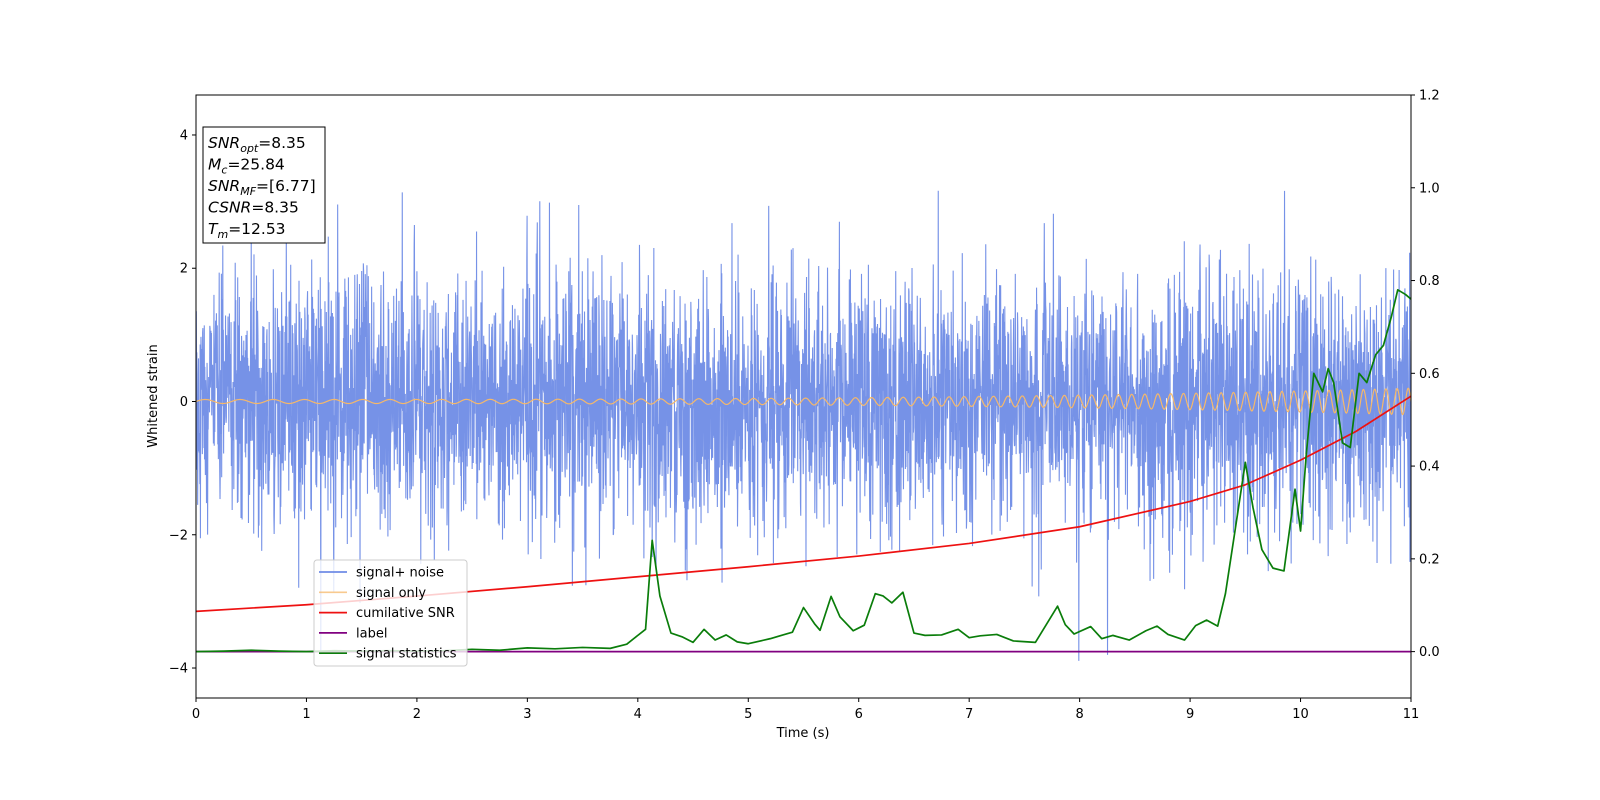  I want to click on x-tick-label: 11, so click(1411, 714).